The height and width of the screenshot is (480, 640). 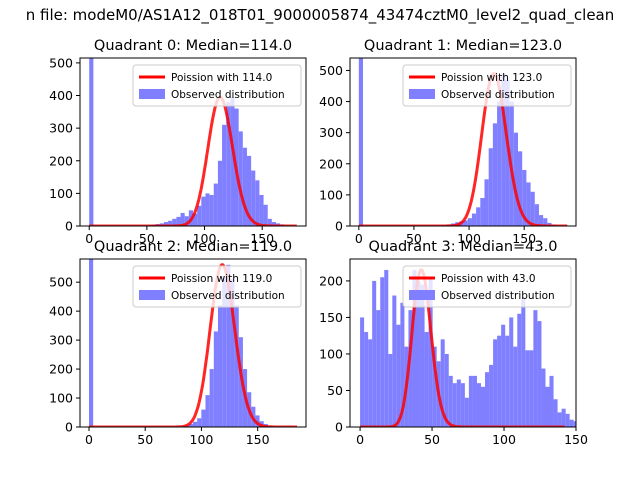 What do you see at coordinates (463, 247) in the screenshot?
I see `subplot-title: Quadrant 3: Median=43.0` at bounding box center [463, 247].